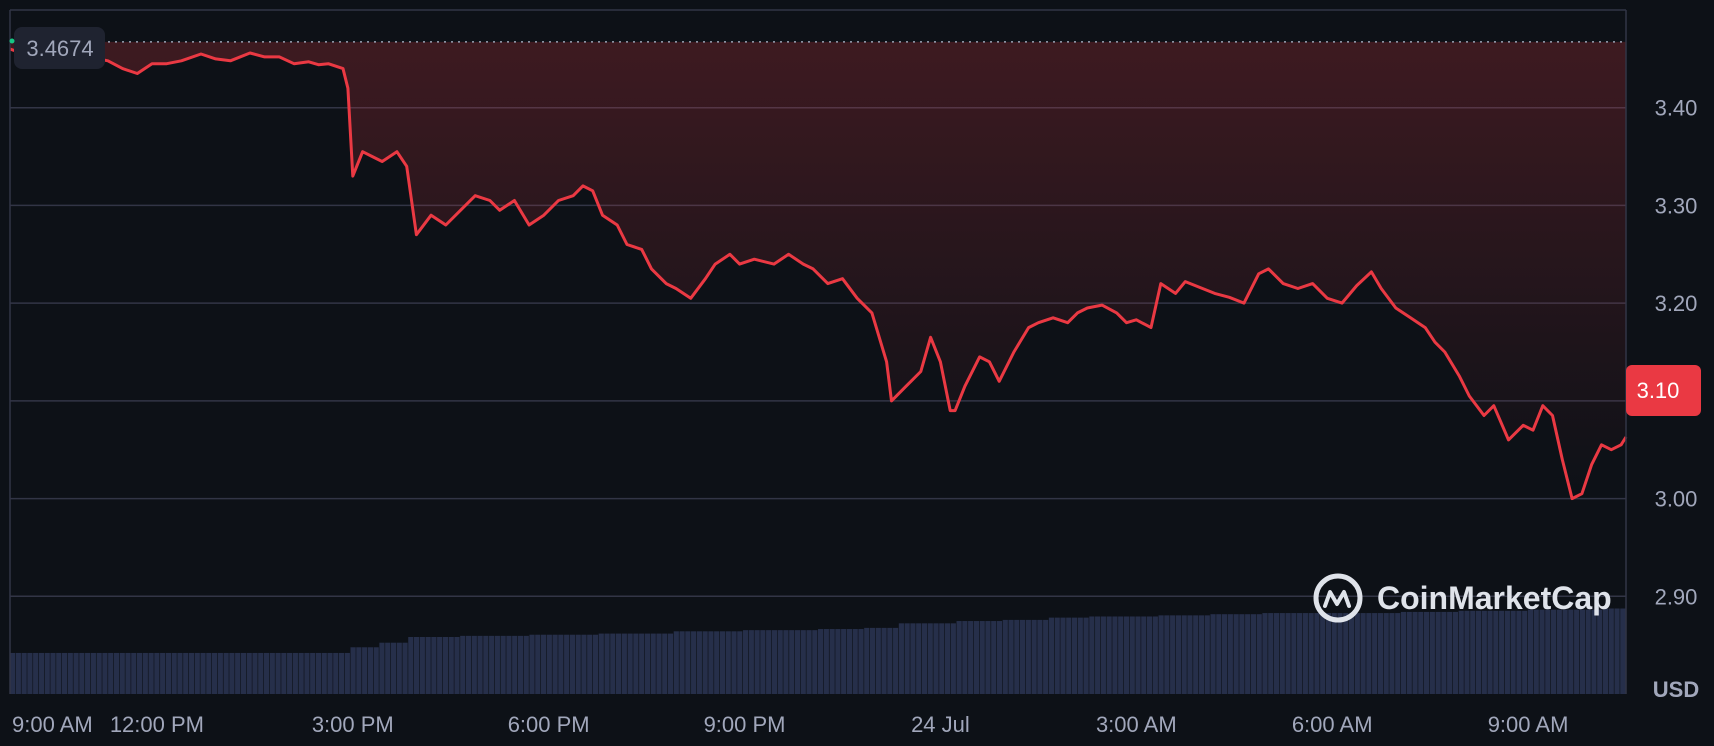 Image resolution: width=1714 pixels, height=746 pixels. I want to click on x-tick-label: 6:00 AM, so click(1332, 724).